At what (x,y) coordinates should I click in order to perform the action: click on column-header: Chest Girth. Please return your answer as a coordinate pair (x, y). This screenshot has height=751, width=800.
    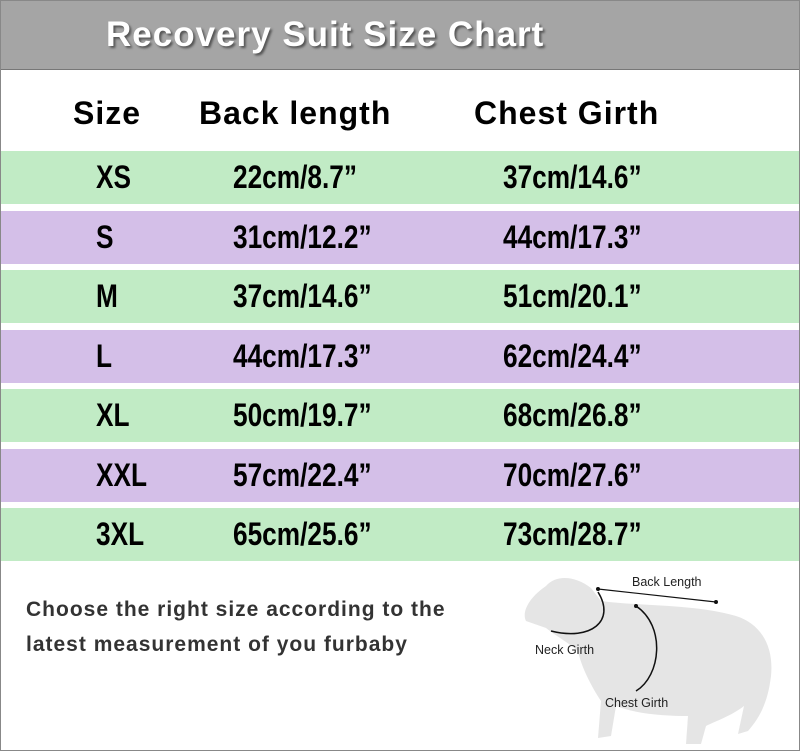
    Looking at the image, I should click on (567, 113).